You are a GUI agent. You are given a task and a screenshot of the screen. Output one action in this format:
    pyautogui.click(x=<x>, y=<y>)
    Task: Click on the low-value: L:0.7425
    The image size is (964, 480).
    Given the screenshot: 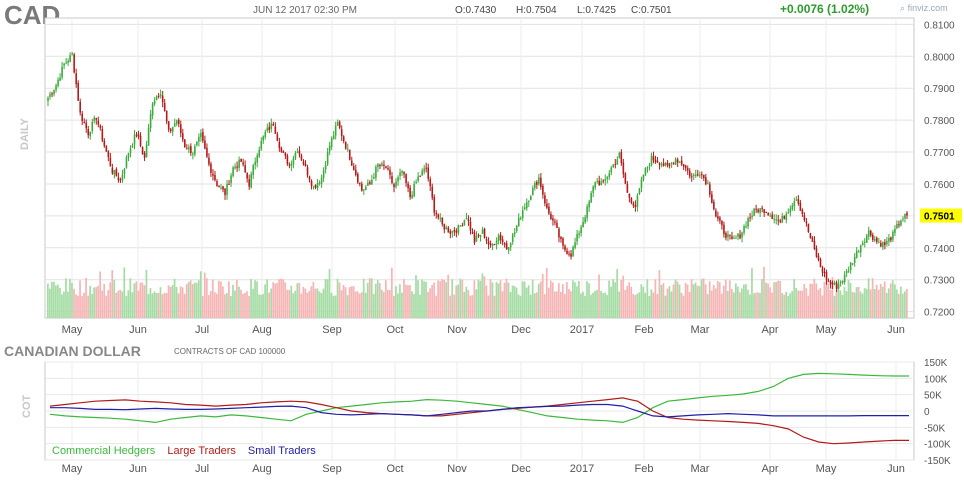 What is the action you would take?
    pyautogui.click(x=596, y=10)
    